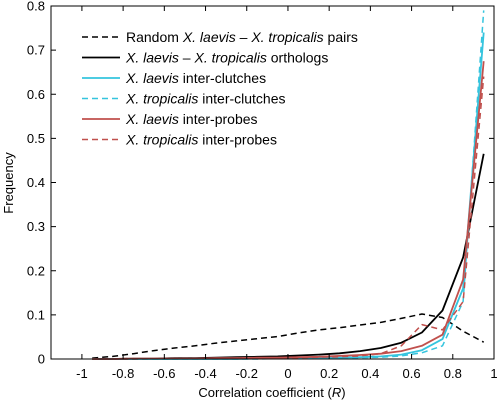  I want to click on legend-label-4: X. laevis inter-probes, so click(191, 119).